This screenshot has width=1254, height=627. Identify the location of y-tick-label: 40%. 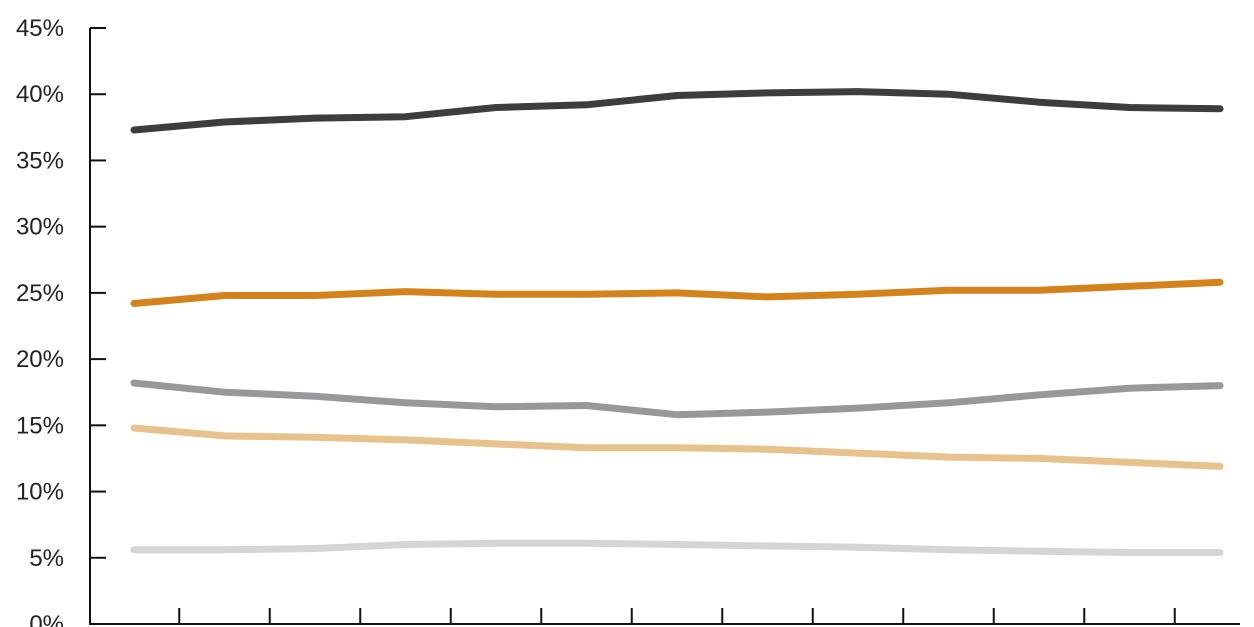
(40, 94).